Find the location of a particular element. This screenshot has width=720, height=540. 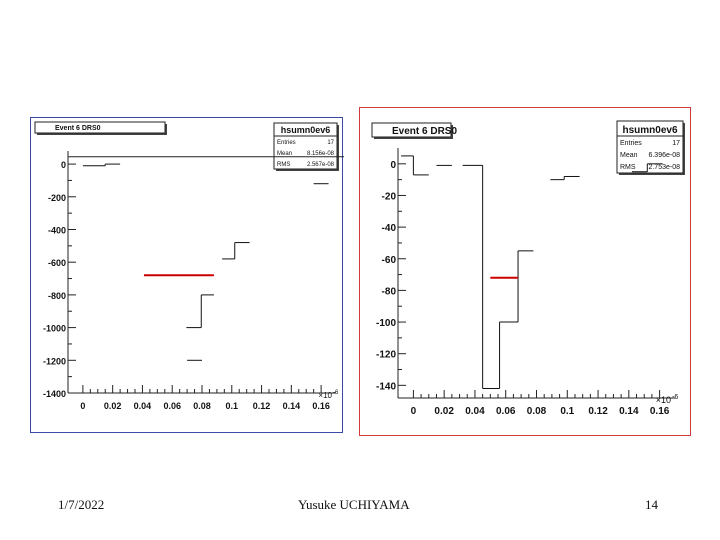

footer-author: Yusuke UCHIYAMA is located at coordinates (354, 504).